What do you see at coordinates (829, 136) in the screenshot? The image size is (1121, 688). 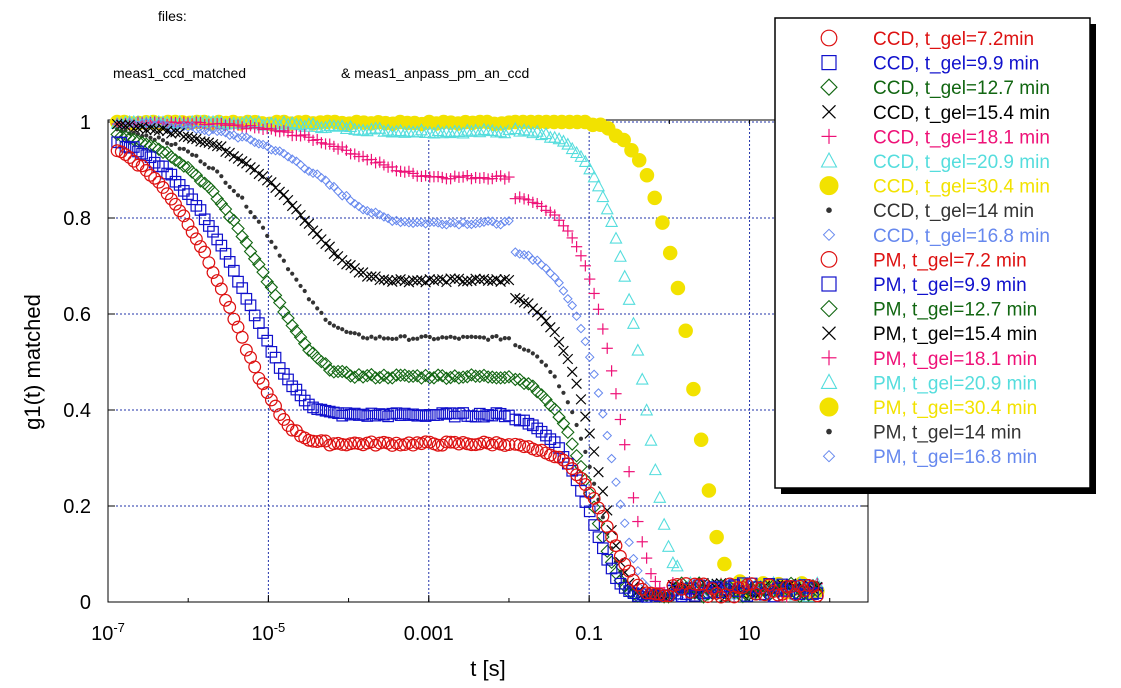 I see `legend-marker` at bounding box center [829, 136].